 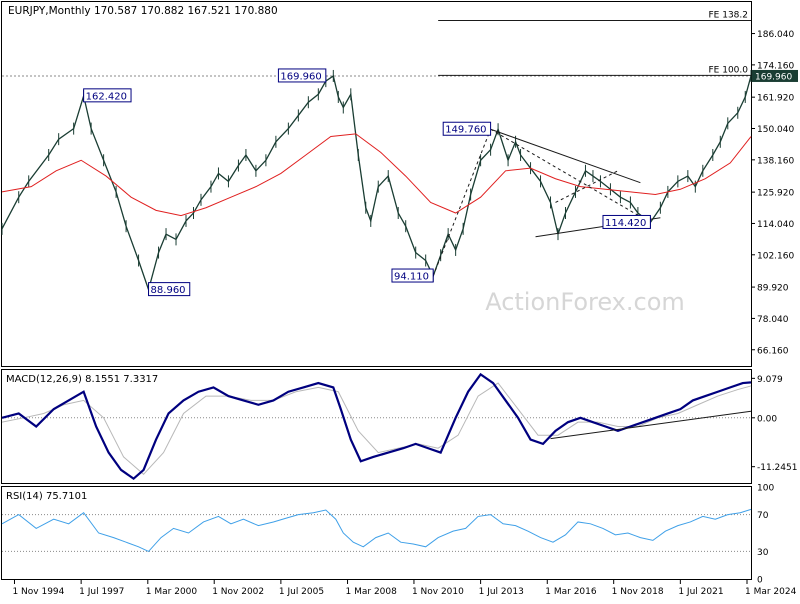 What do you see at coordinates (775, 66) in the screenshot?
I see `price-y-tick-label: 174.160` at bounding box center [775, 66].